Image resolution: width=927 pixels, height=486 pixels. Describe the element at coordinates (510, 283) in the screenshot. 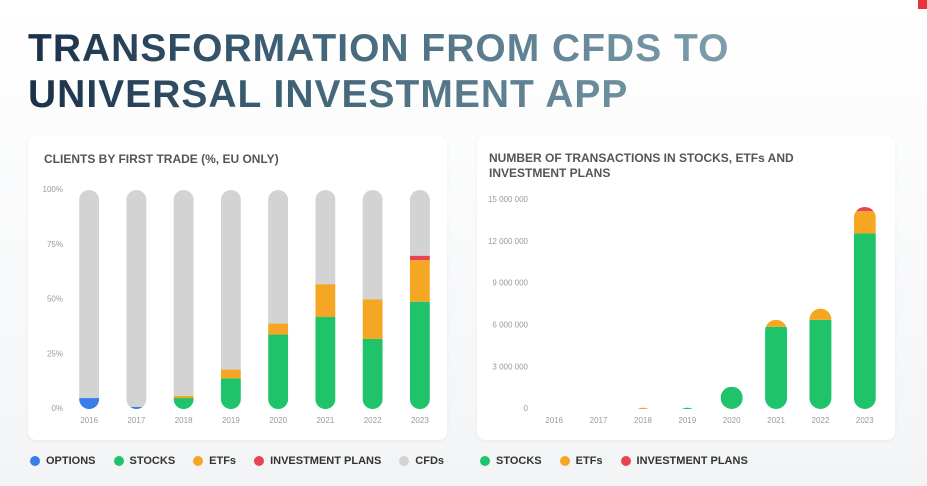

I see `y-tick-label: 9 000 000` at that location.